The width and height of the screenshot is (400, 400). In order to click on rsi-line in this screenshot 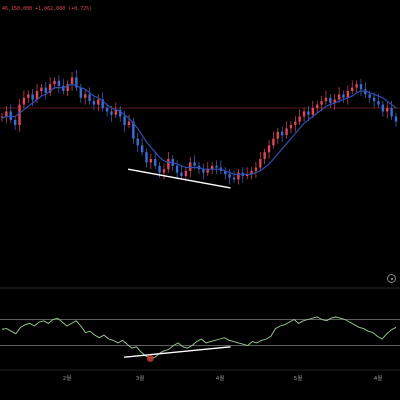, I will do `click(199, 337)`.